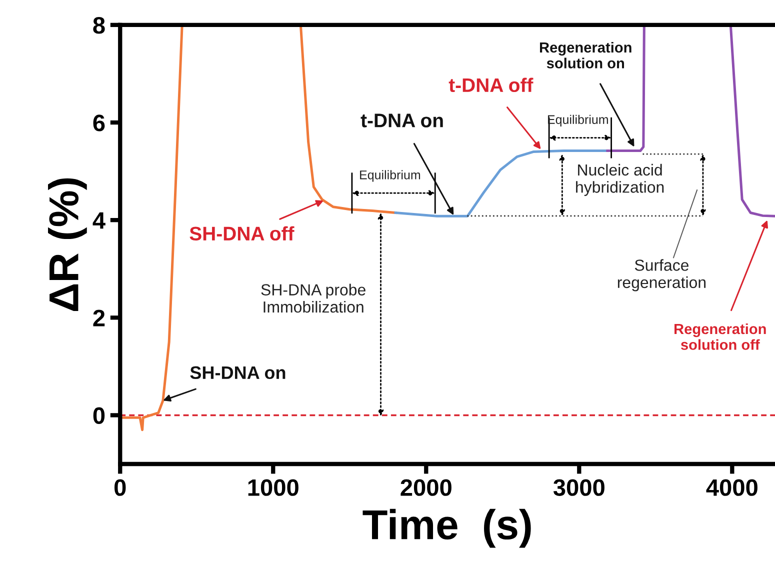 This screenshot has width=775, height=580. What do you see at coordinates (578, 487) in the screenshot?
I see `x-tick-label: 3000` at bounding box center [578, 487].